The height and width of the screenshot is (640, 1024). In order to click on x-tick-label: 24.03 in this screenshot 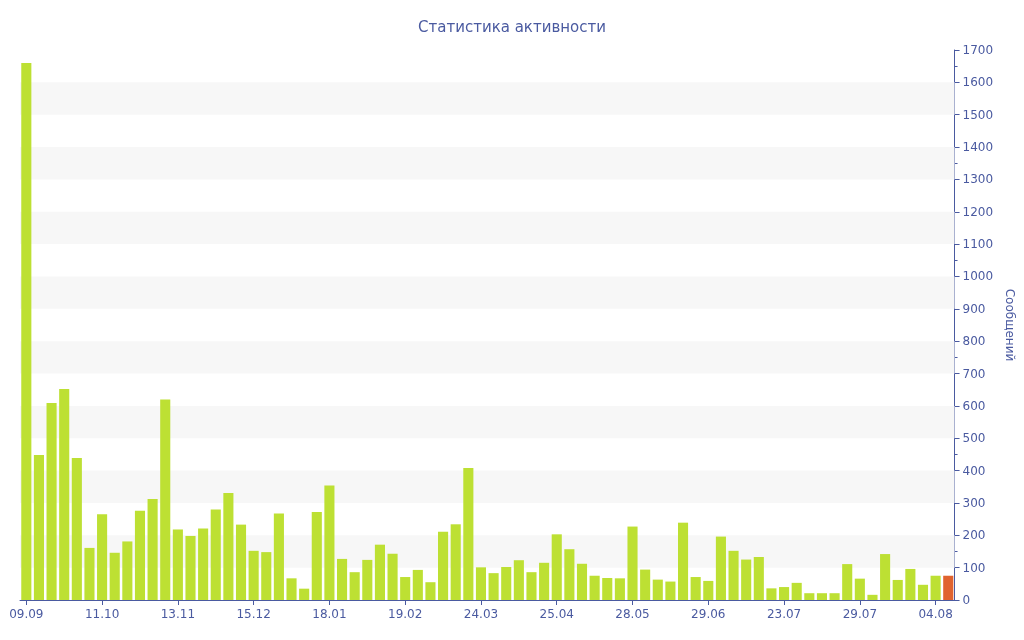, I will do `click(481, 614)`.